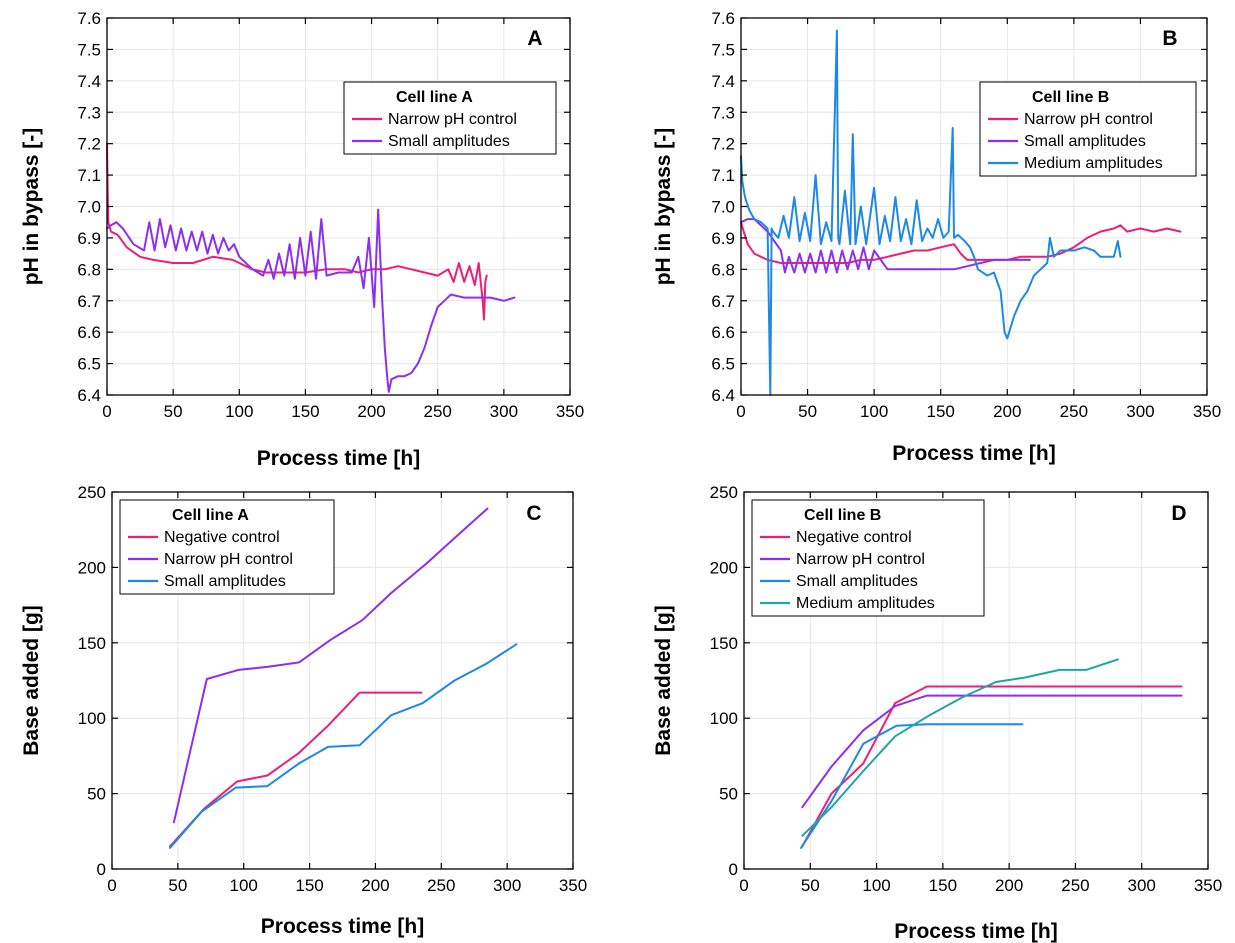 This screenshot has height=943, width=1235. Describe the element at coordinates (723, 49) in the screenshot. I see `y-tick-label: 7.5` at that location.